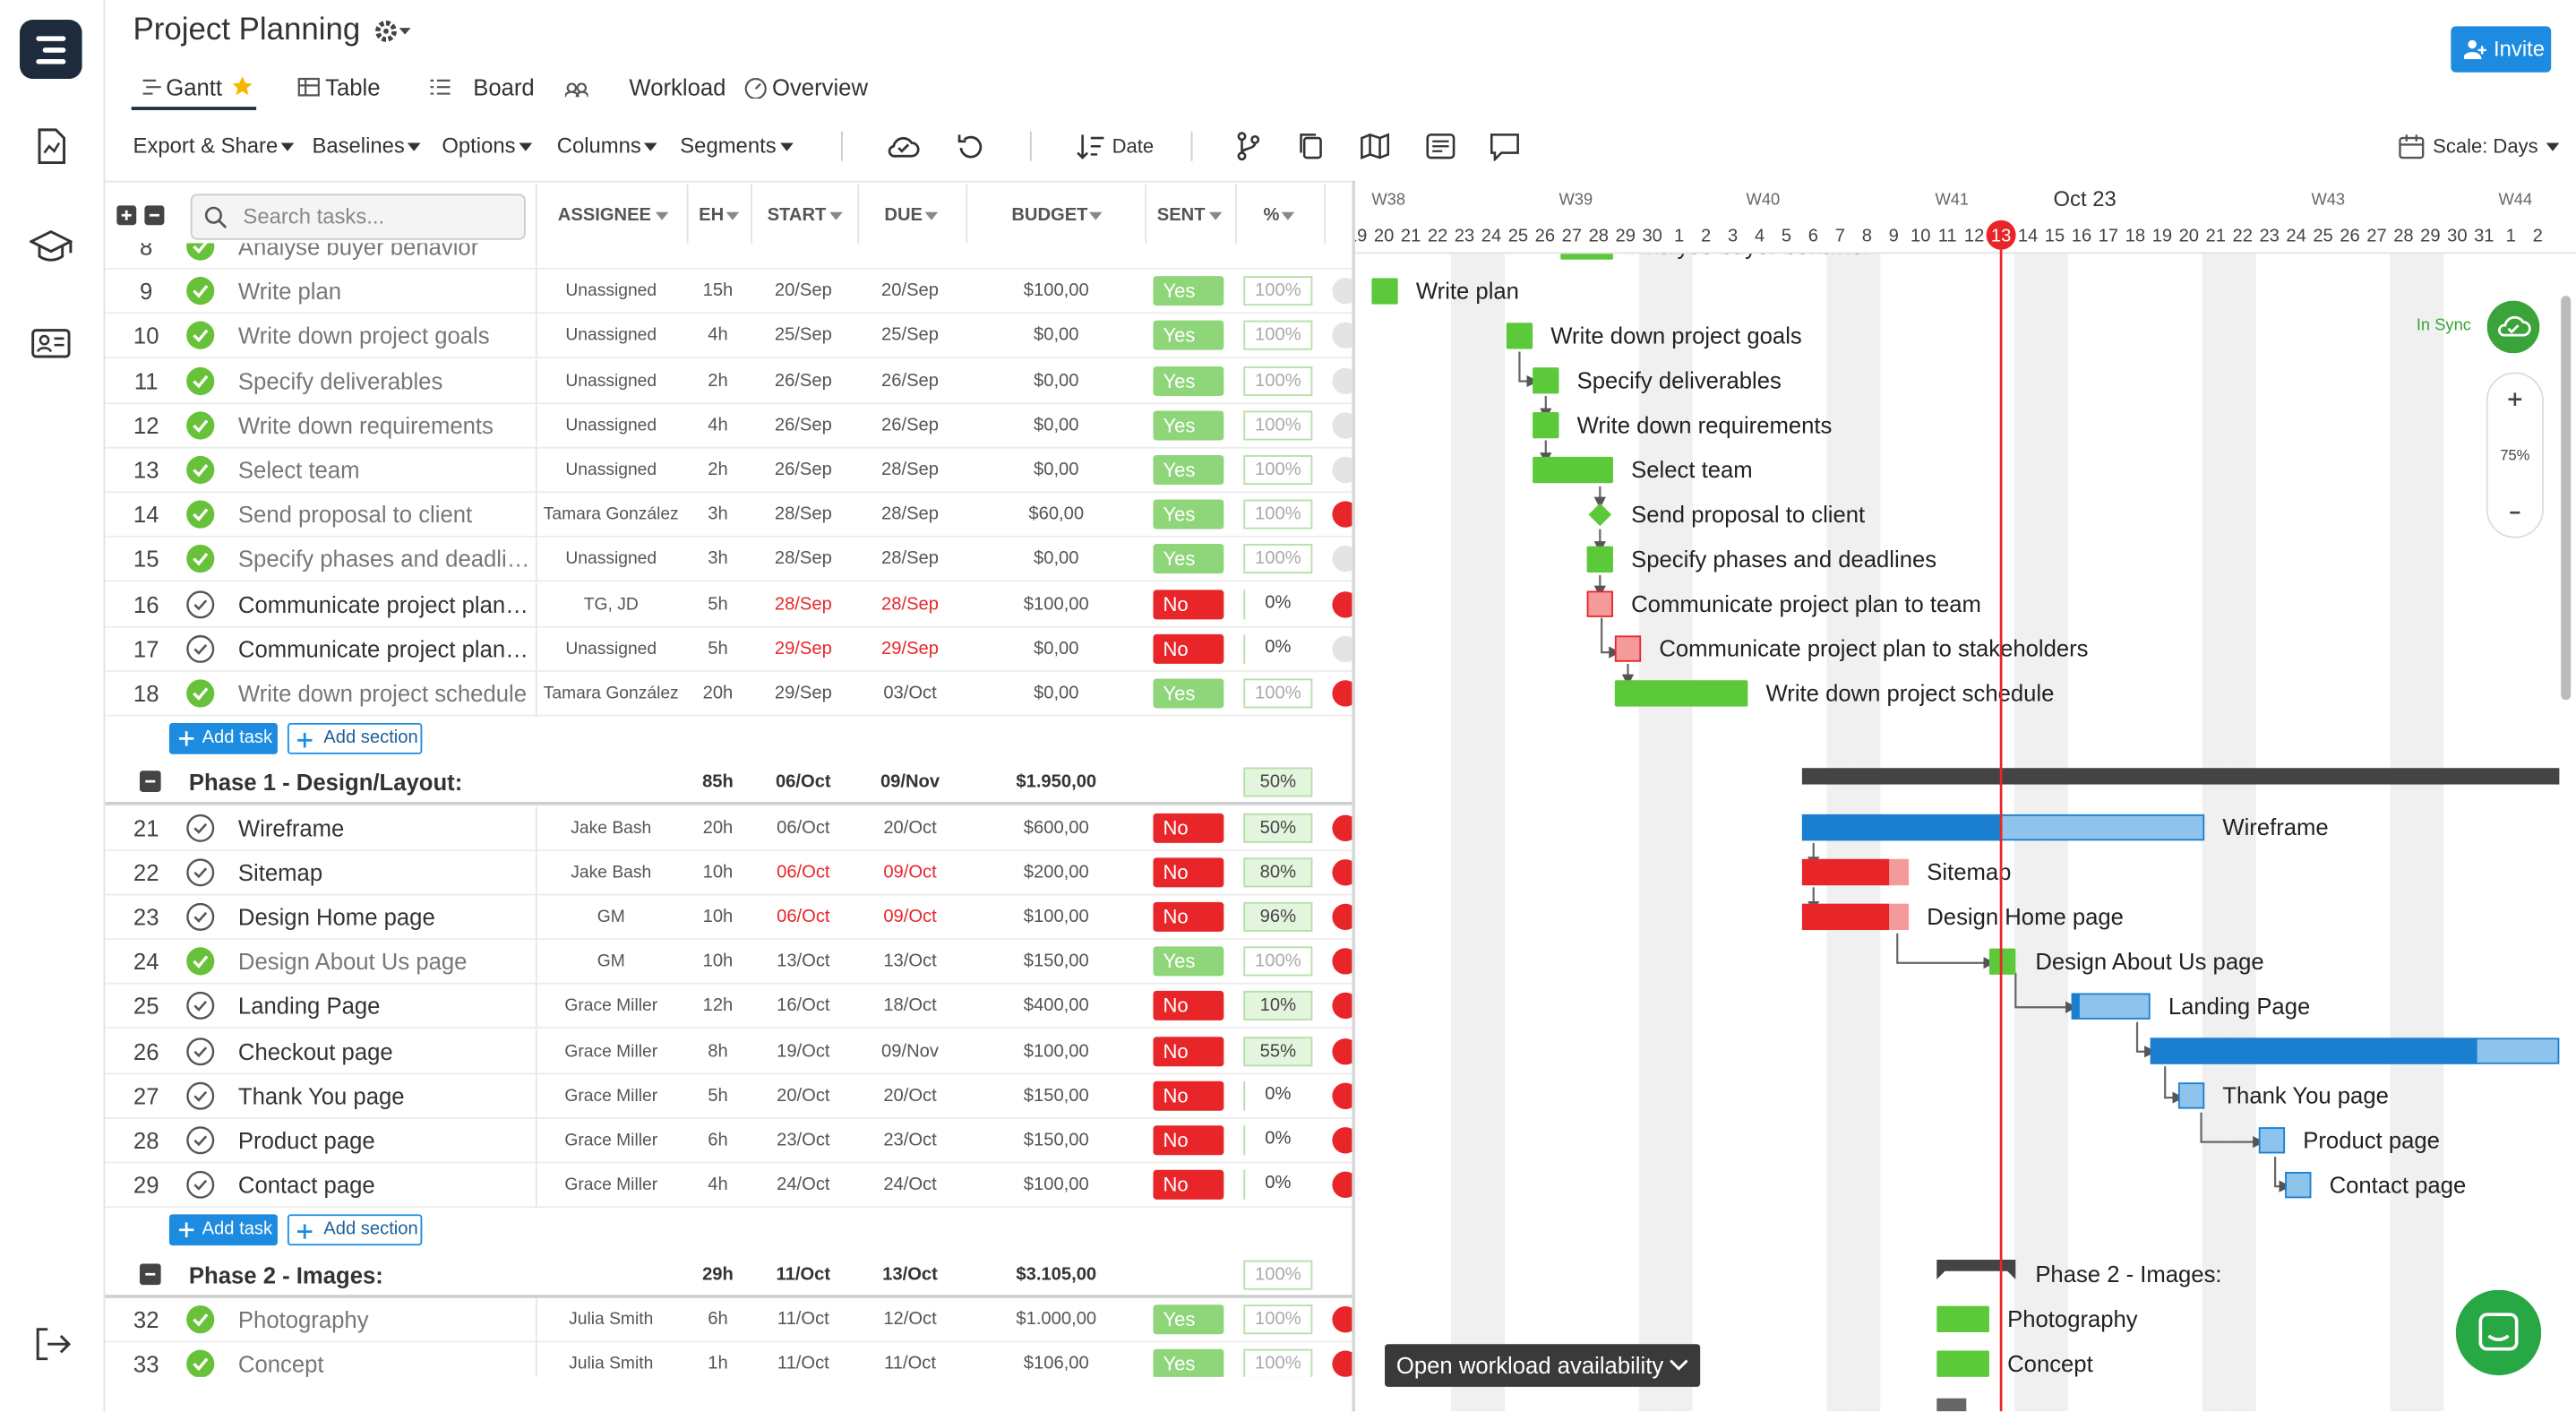 This screenshot has width=2576, height=1412. I want to click on favorite-star, so click(242, 86).